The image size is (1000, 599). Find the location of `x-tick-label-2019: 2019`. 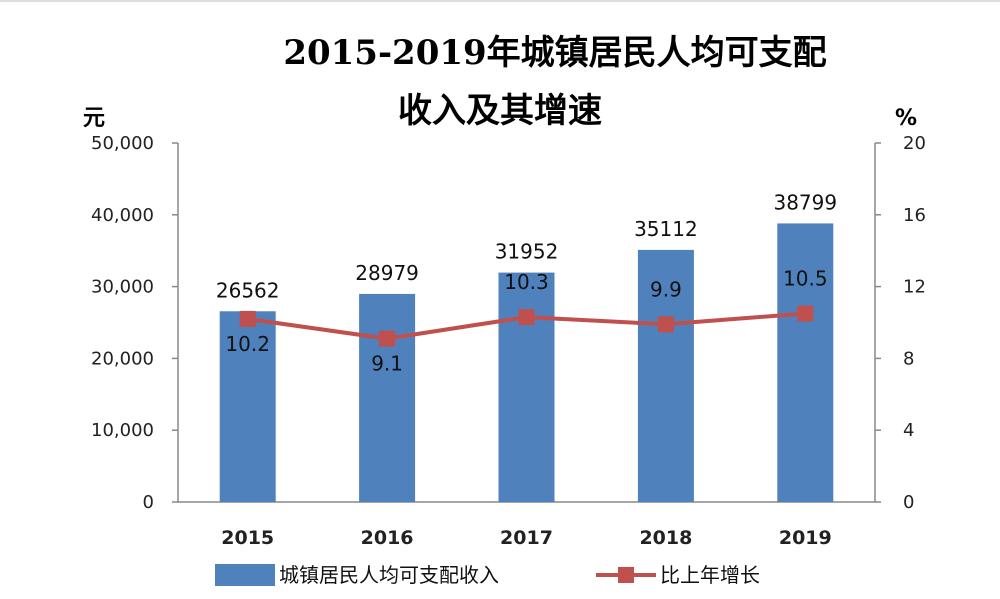

x-tick-label-2019: 2019 is located at coordinates (805, 538).